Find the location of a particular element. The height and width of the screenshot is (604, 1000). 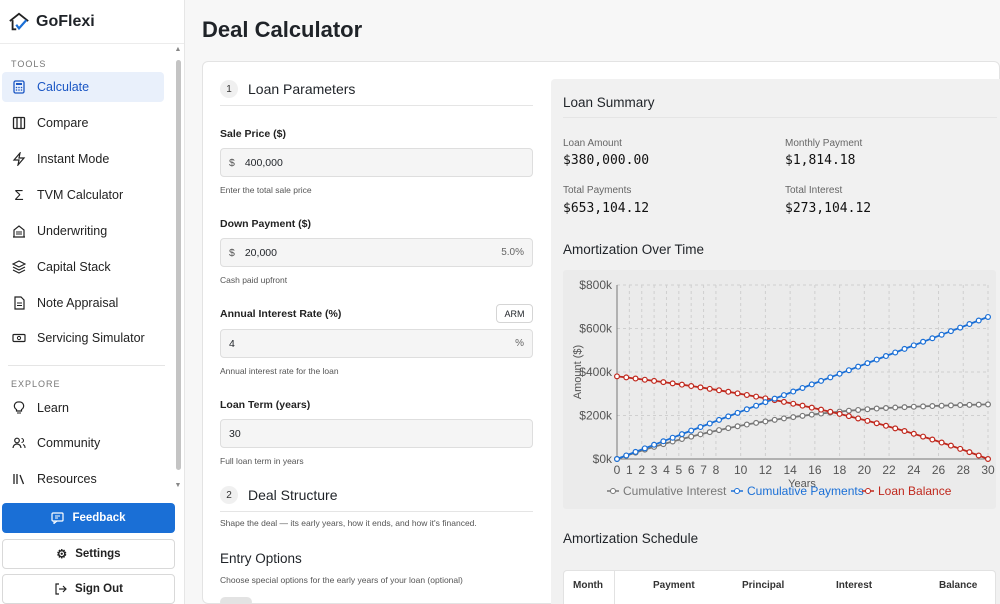

scroll-up-arrow-icon: ▲ is located at coordinates (178, 49).